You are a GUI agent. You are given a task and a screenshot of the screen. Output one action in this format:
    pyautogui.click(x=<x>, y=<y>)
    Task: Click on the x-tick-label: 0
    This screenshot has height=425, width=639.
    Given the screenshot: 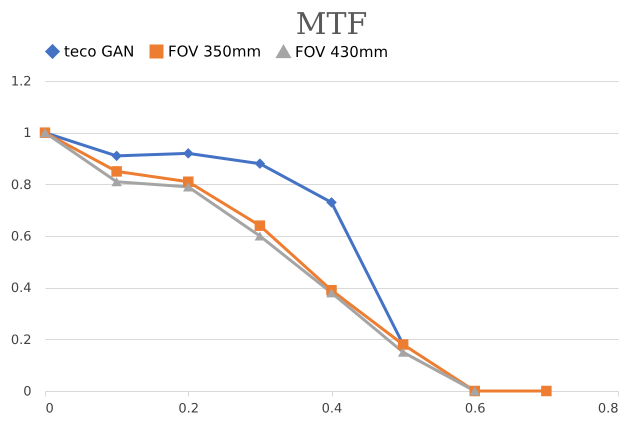 What is the action you would take?
    pyautogui.click(x=50, y=409)
    